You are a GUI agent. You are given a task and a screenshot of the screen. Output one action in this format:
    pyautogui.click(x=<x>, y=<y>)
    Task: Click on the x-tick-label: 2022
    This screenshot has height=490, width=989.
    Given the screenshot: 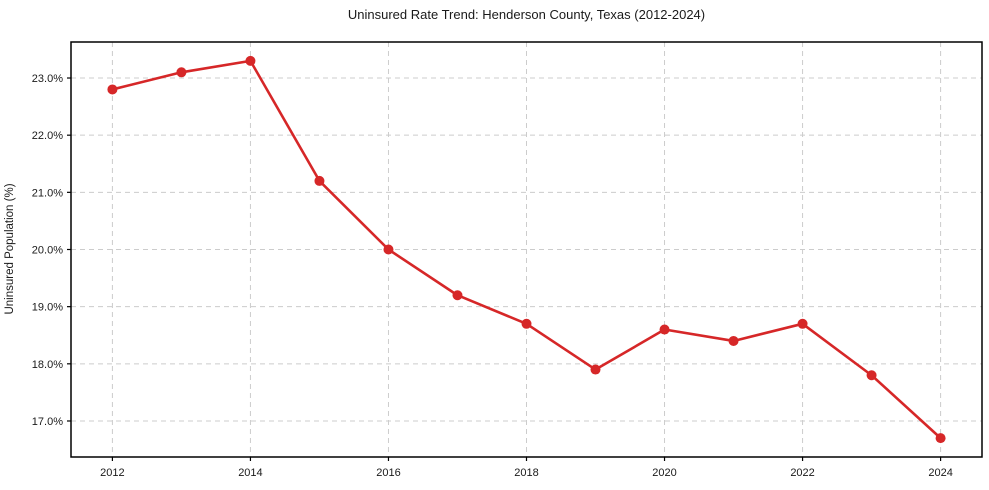 What is the action you would take?
    pyautogui.click(x=802, y=473)
    